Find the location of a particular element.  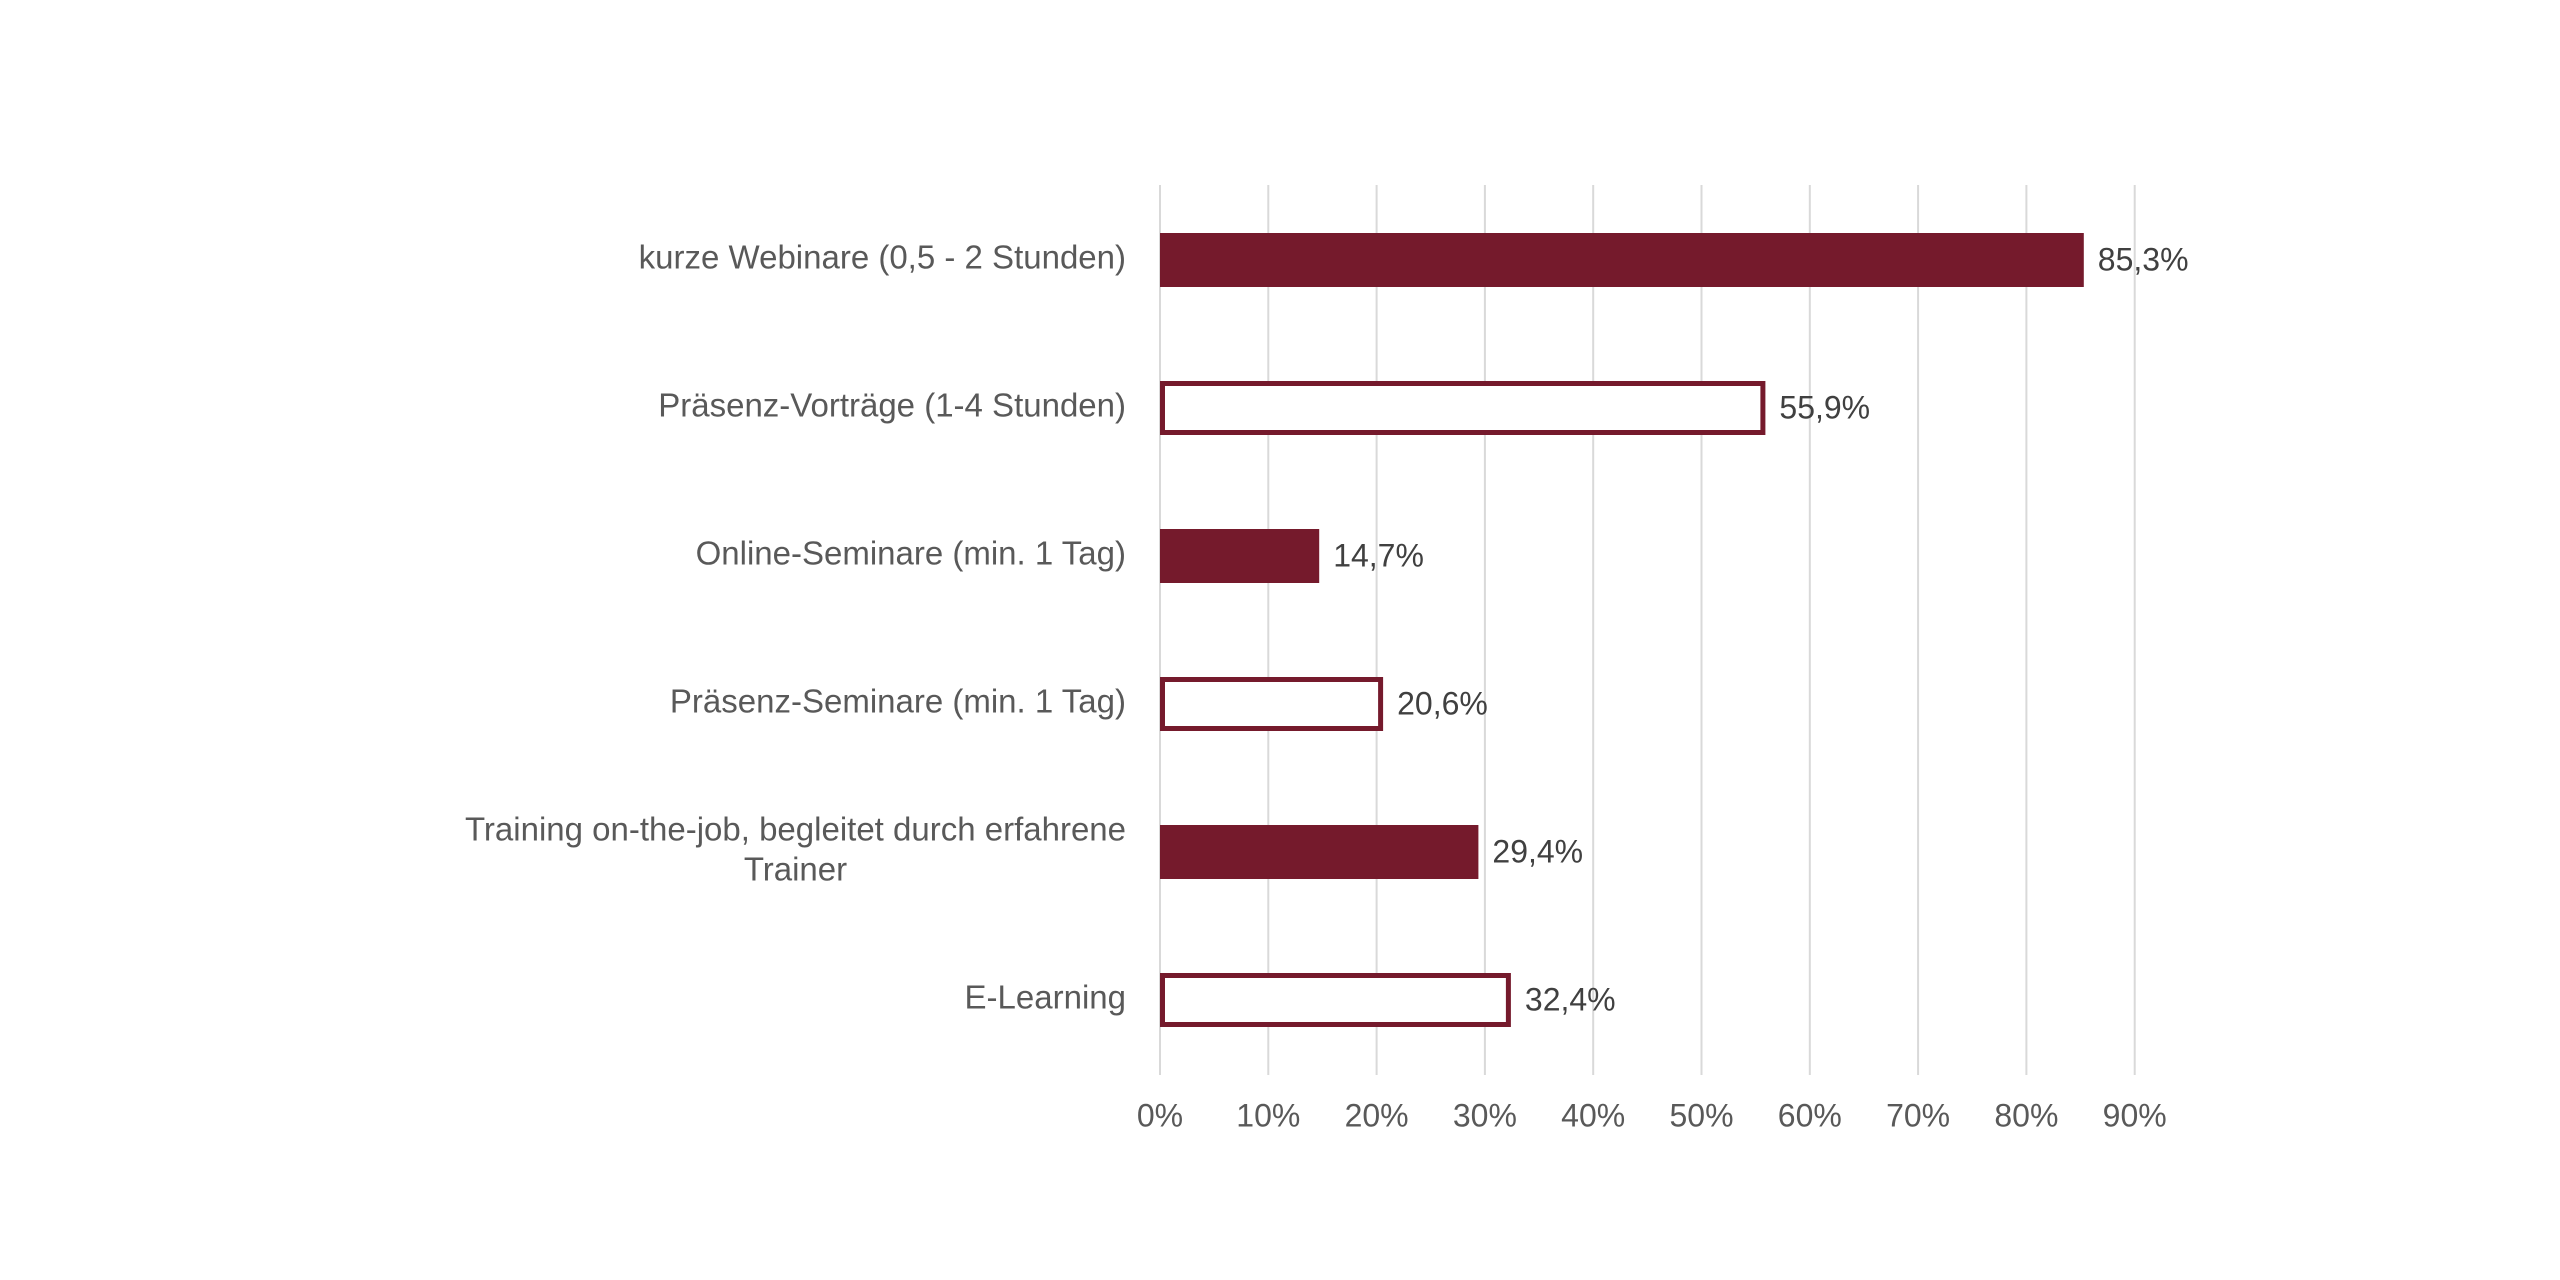

data-label: 29,4% is located at coordinates (1537, 851).